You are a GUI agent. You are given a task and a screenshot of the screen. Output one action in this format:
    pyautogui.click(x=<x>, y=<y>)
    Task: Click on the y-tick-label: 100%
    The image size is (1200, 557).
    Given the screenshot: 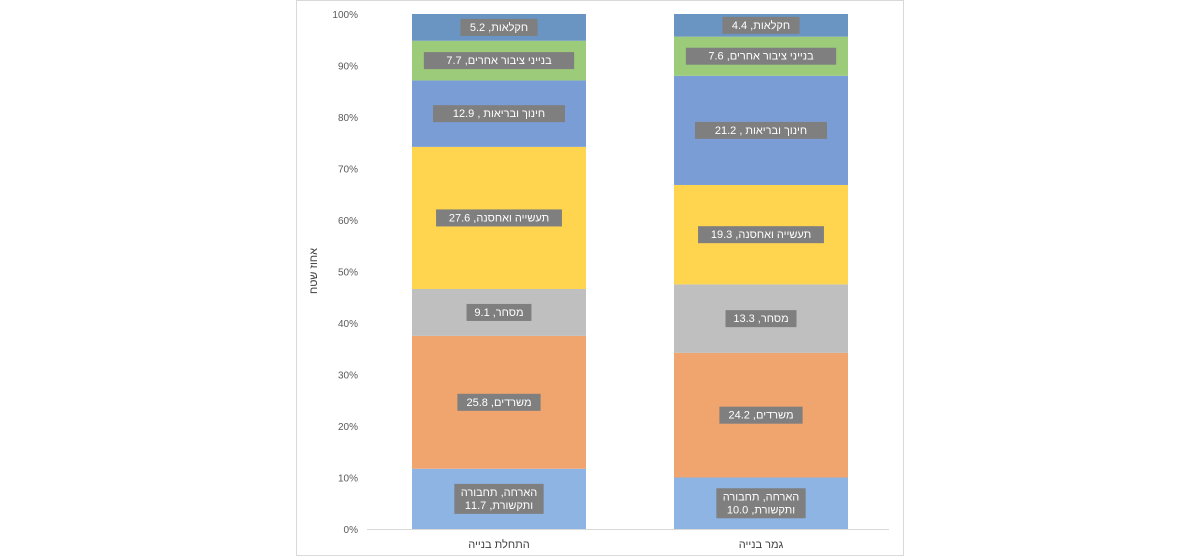 What is the action you would take?
    pyautogui.click(x=345, y=15)
    